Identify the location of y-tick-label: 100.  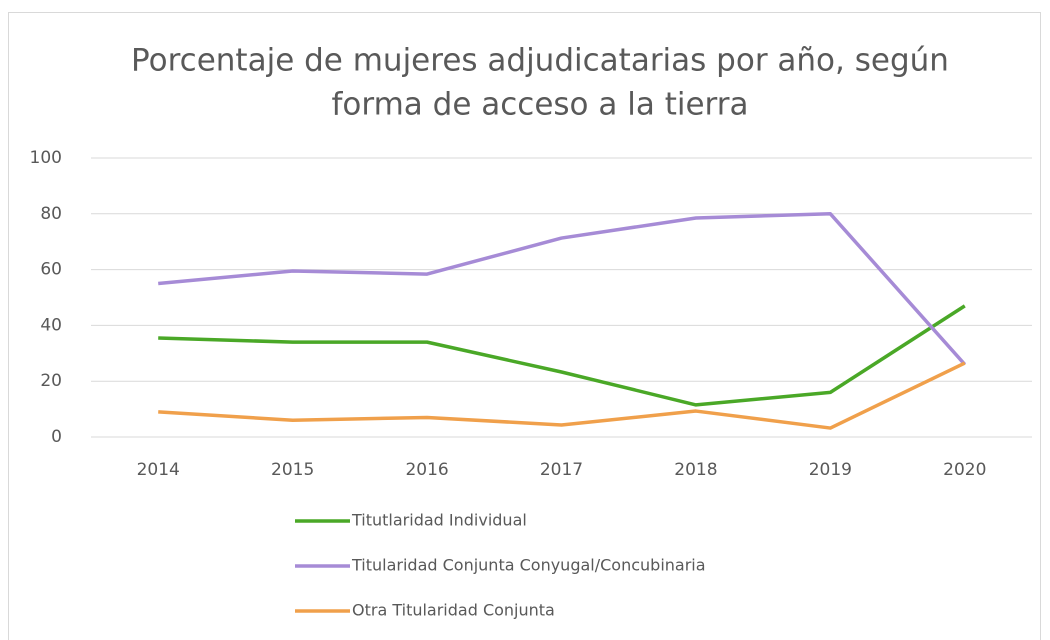
(46, 158).